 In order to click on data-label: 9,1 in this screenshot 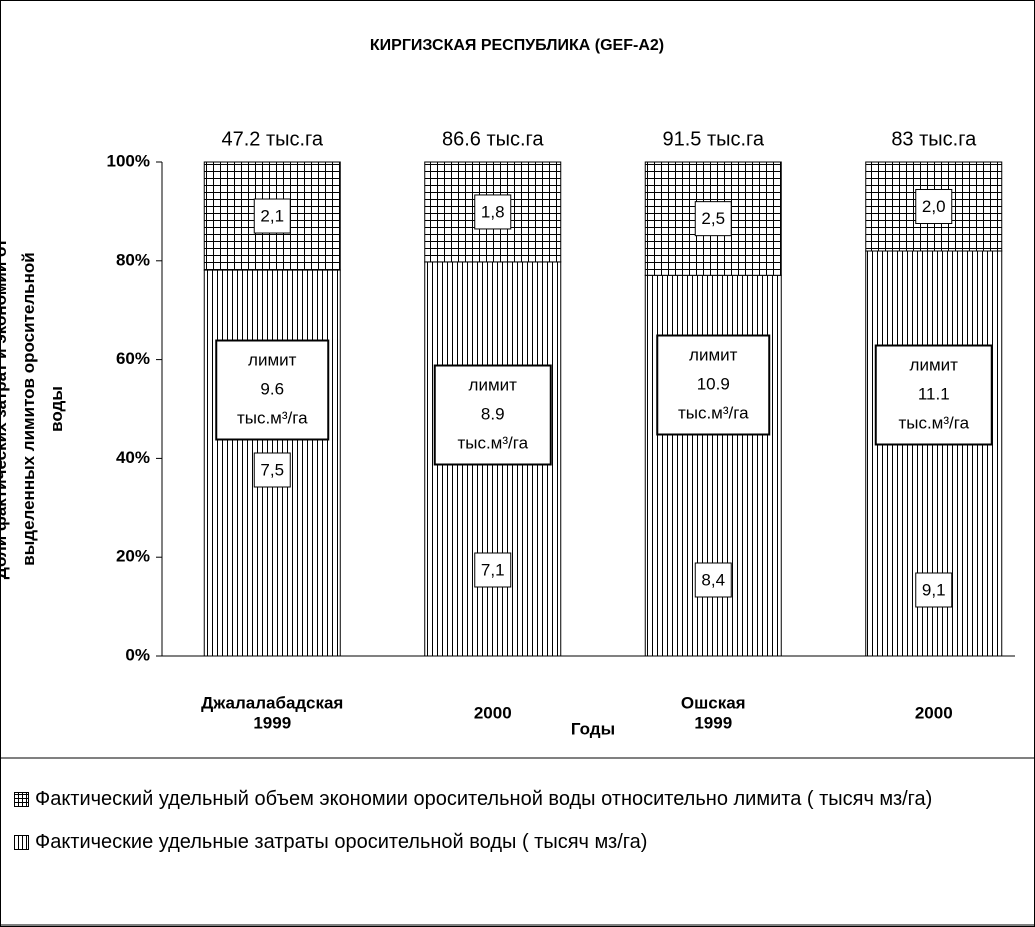, I will do `click(934, 589)`.